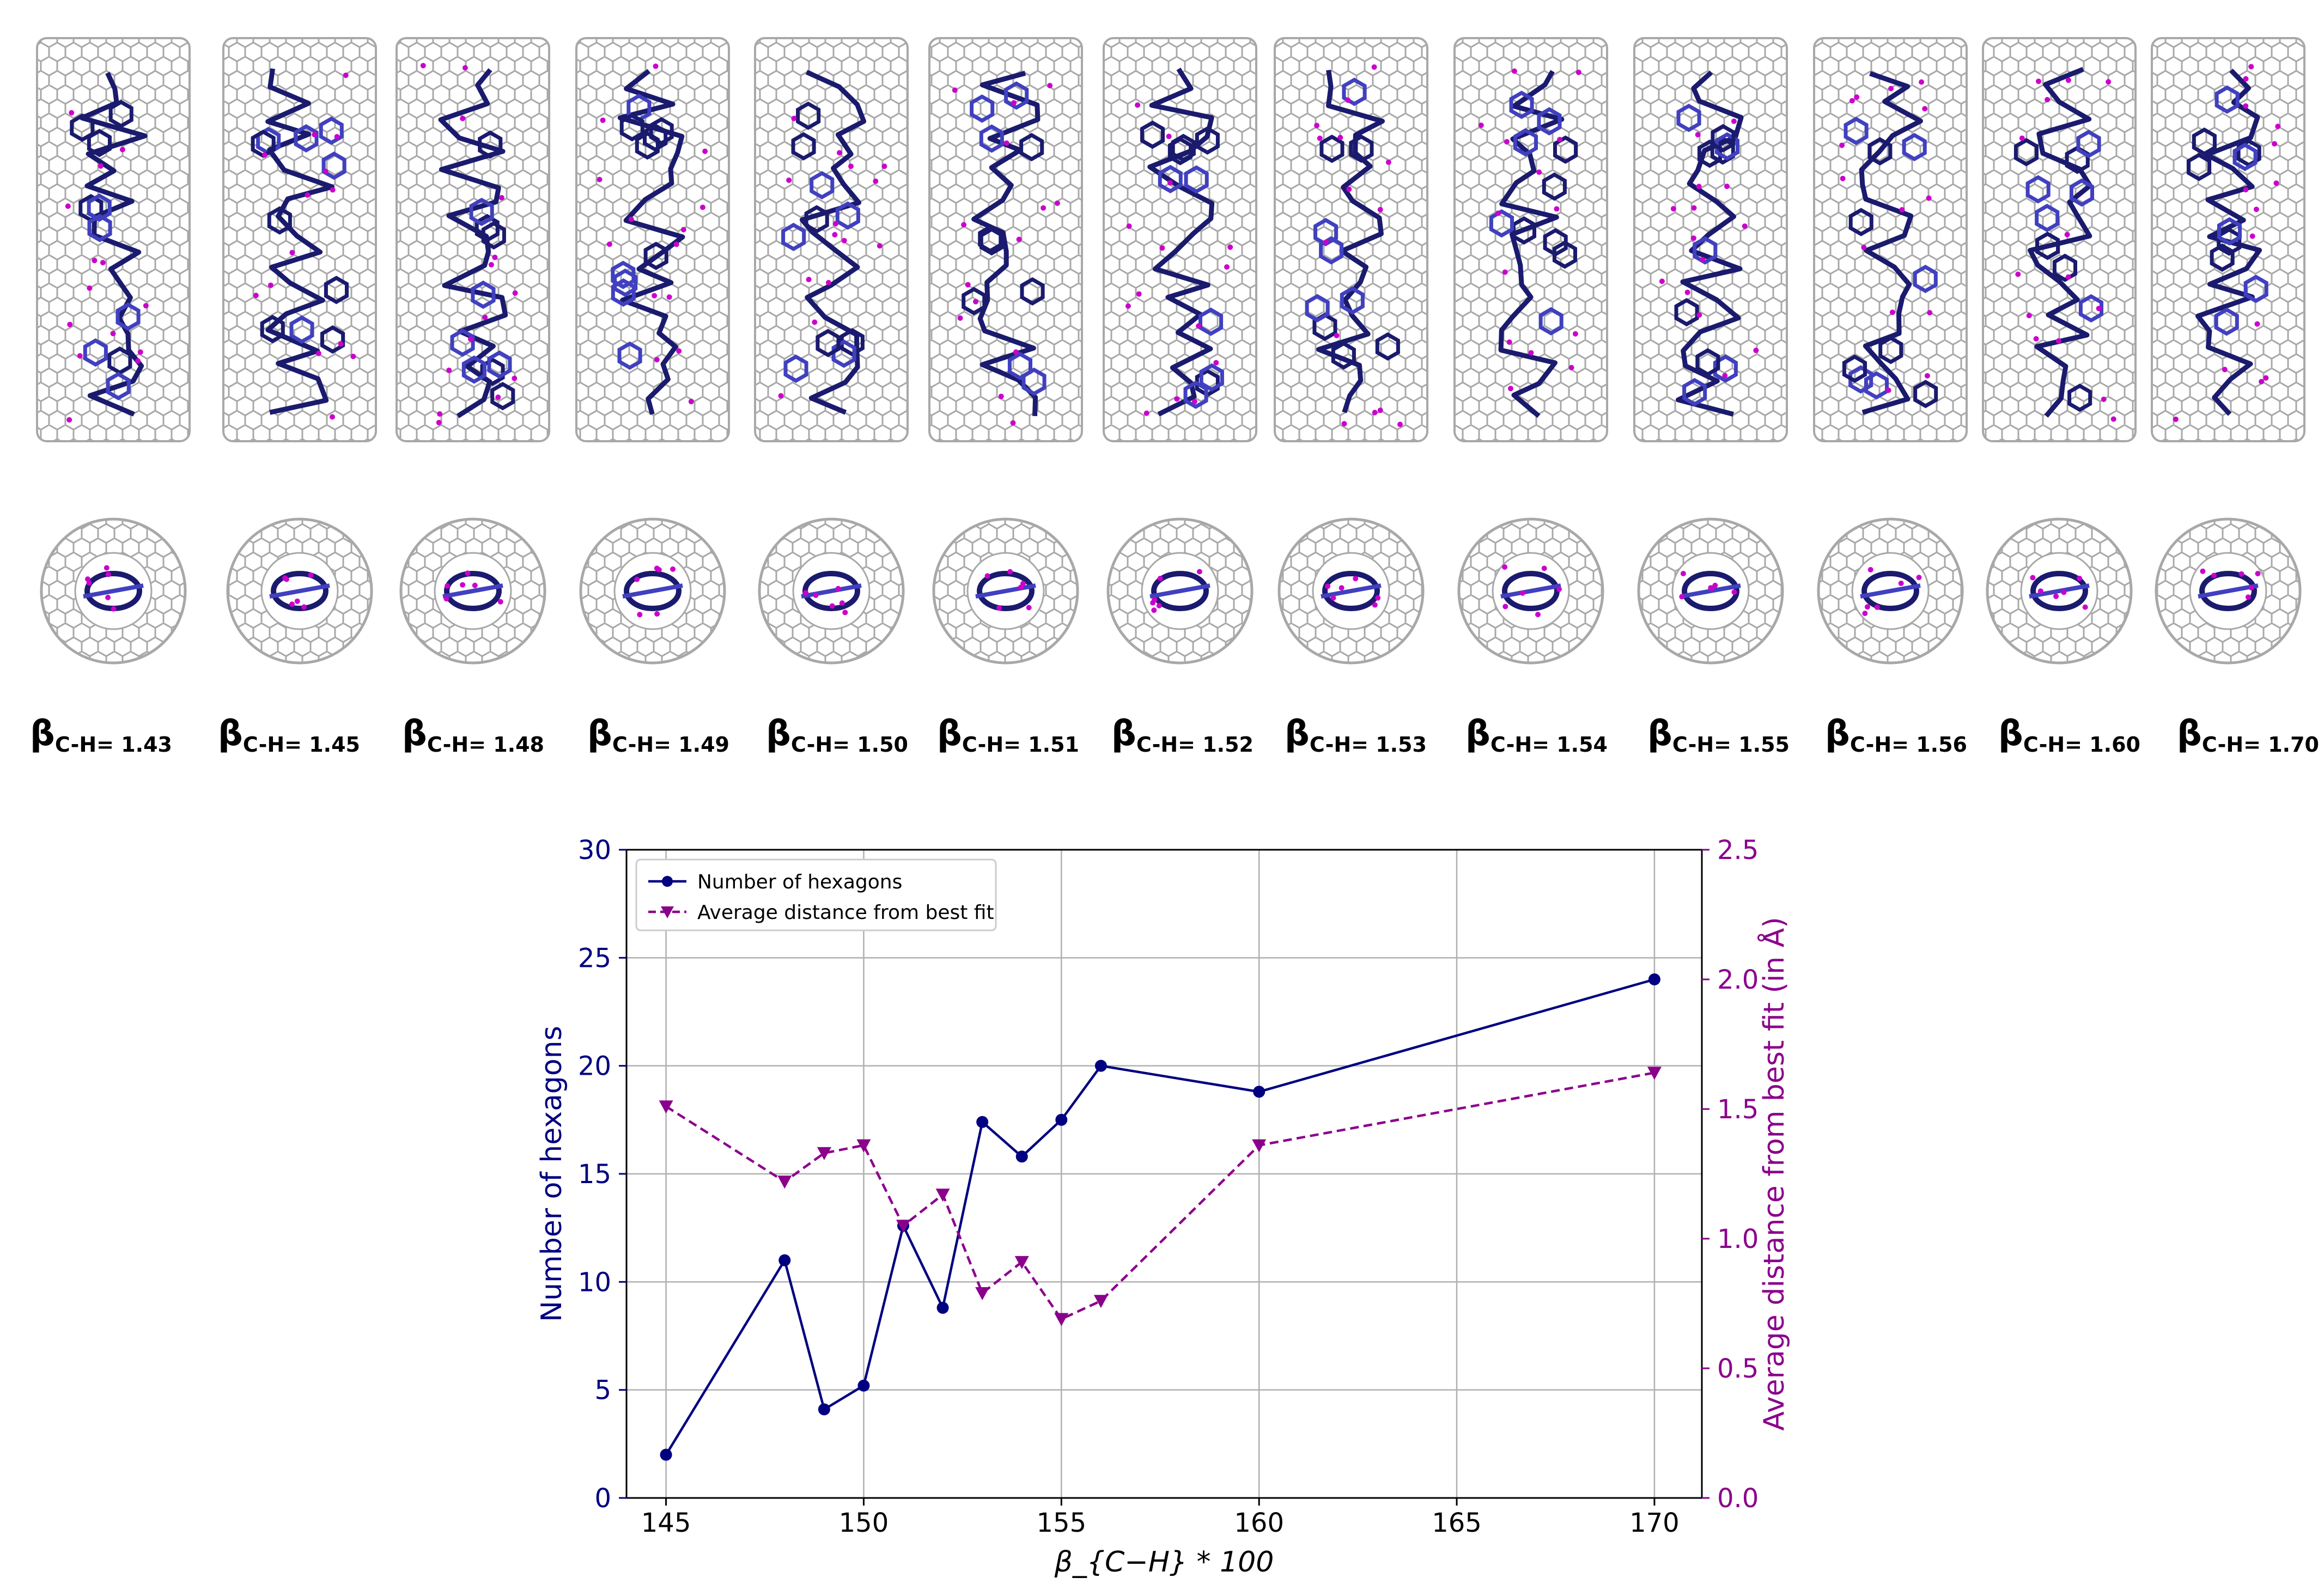 The width and height of the screenshot is (2324, 1596). Describe the element at coordinates (1457, 1523) in the screenshot. I see `x-tick-label: 165` at that location.